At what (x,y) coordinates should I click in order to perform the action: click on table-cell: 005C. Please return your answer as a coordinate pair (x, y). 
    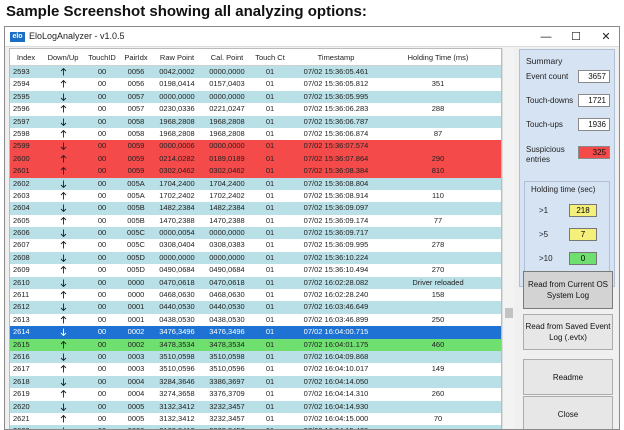
    Looking at the image, I should click on (136, 245).